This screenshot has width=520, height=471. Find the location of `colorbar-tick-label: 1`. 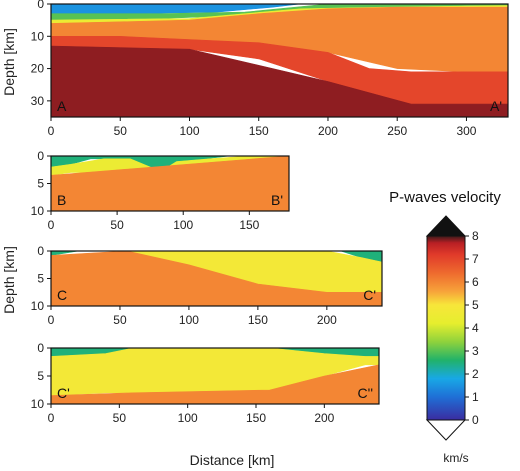

colorbar-tick-label: 1 is located at coordinates (475, 397).